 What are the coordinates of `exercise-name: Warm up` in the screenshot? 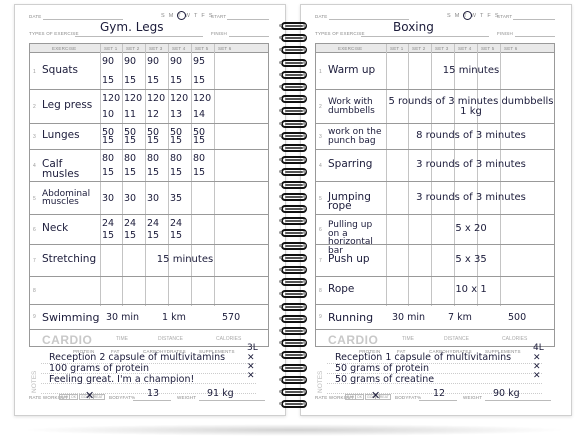 It's located at (352, 69).